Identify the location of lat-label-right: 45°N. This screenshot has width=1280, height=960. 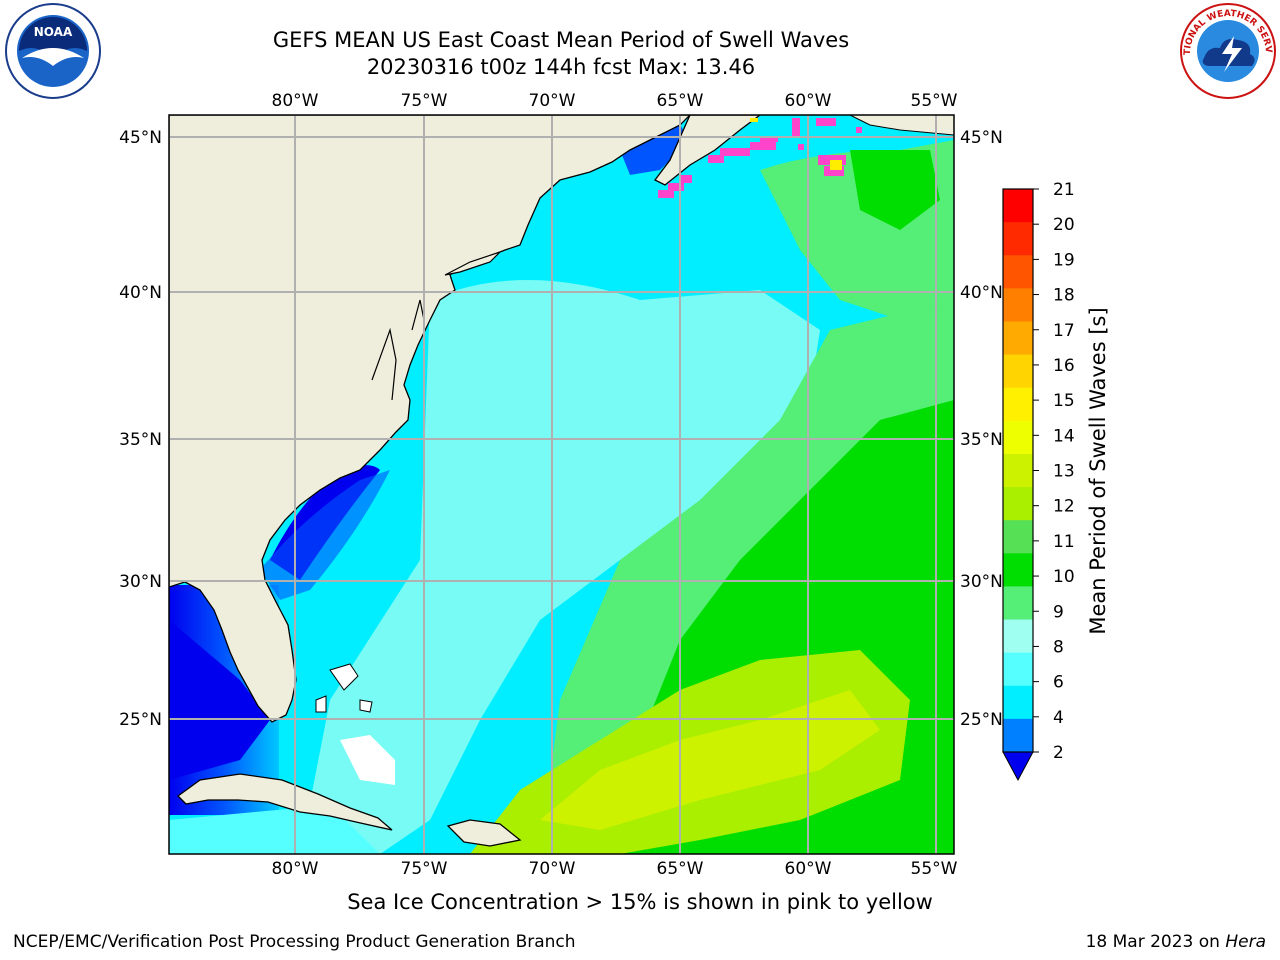
(981, 138).